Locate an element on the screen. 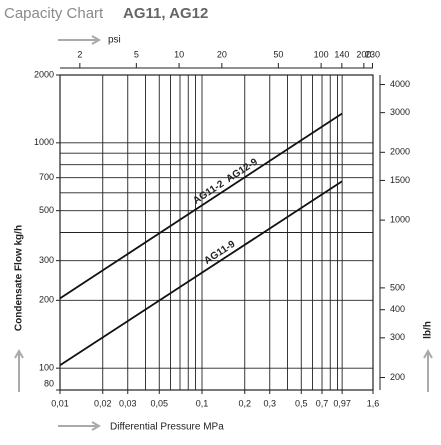 The width and height of the screenshot is (441, 445). y2-tick-label: 300 is located at coordinates (397, 337).